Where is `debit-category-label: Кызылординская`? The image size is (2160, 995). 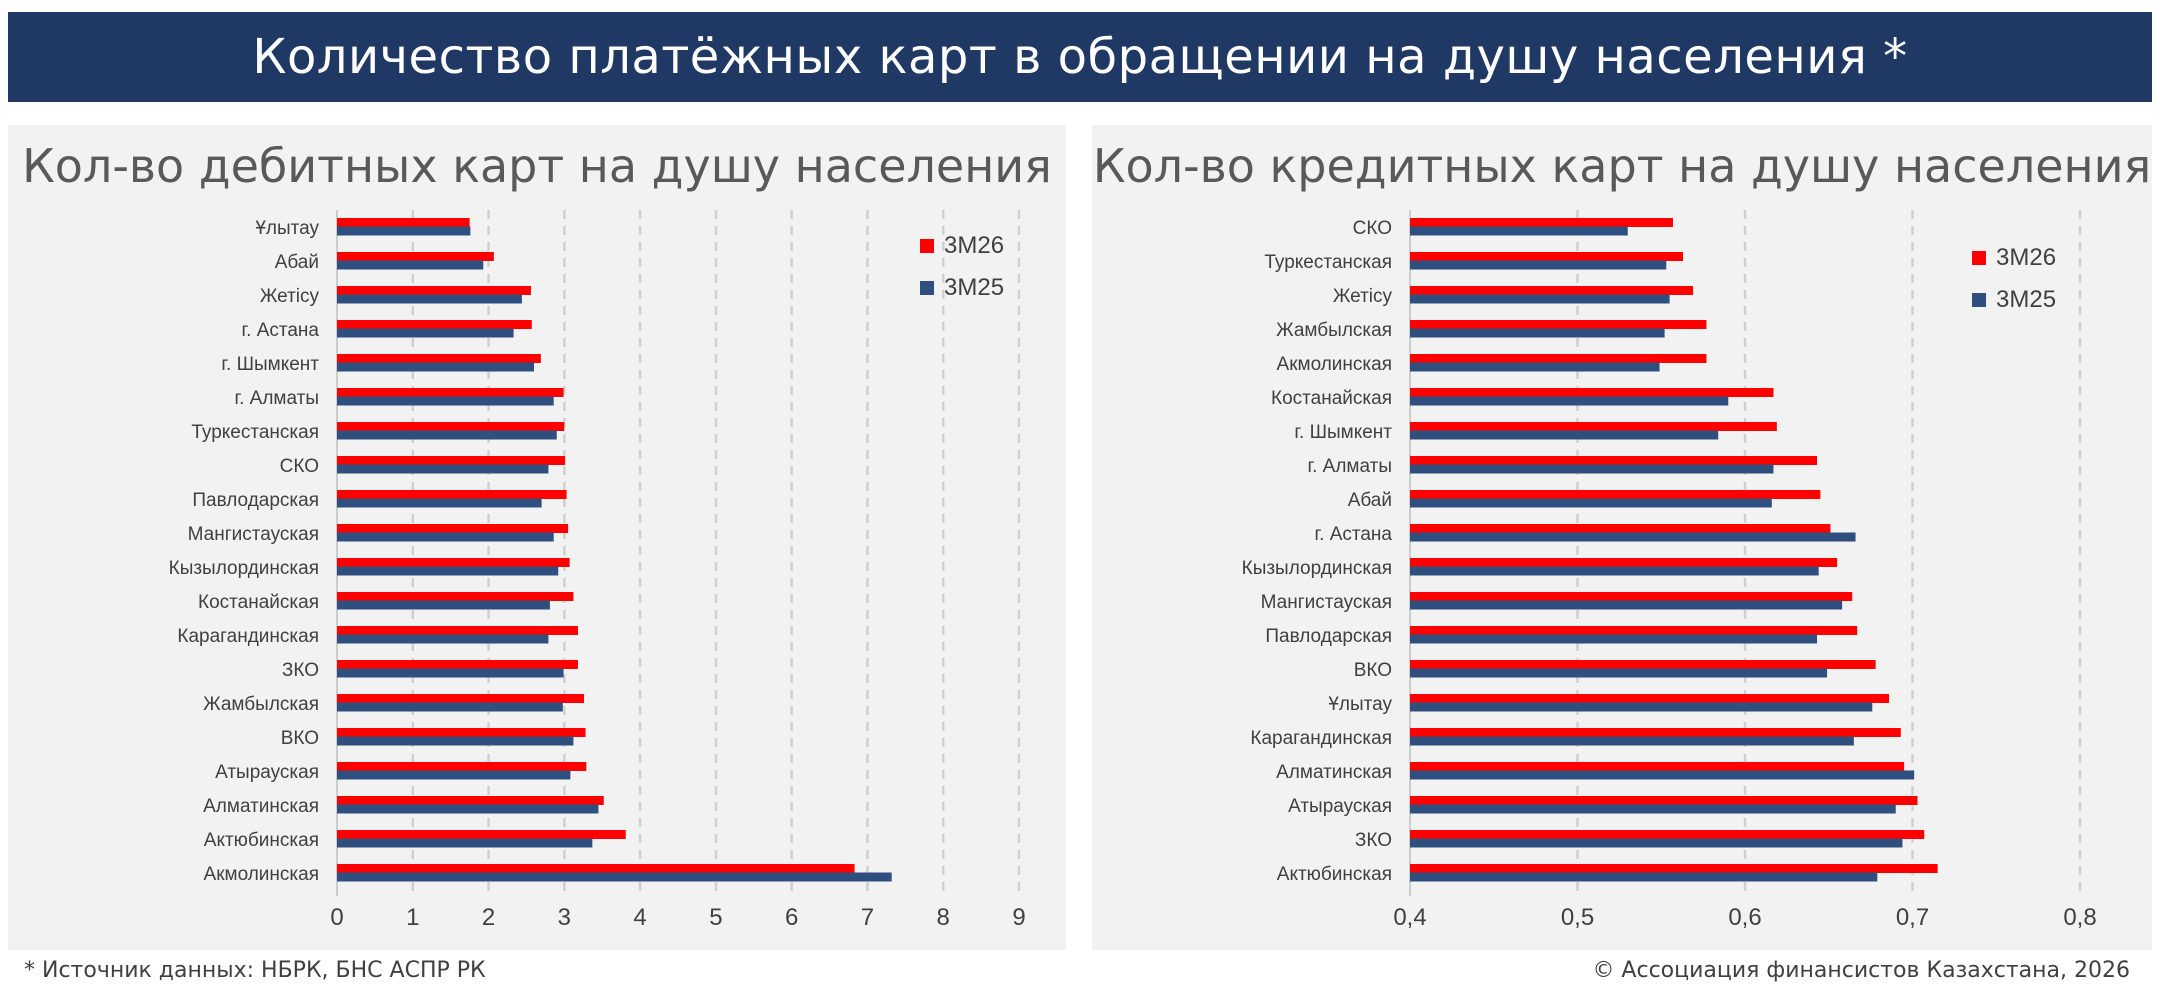 debit-category-label: Кызылординская is located at coordinates (244, 568).